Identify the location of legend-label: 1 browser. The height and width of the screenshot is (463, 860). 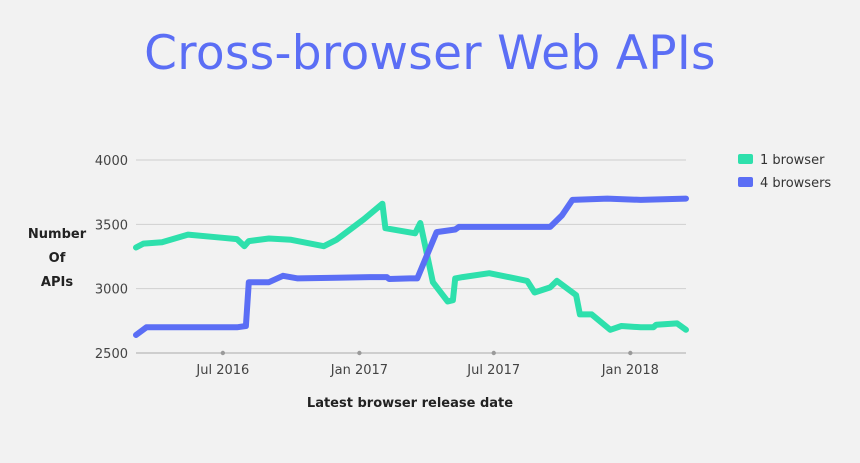
(792, 160).